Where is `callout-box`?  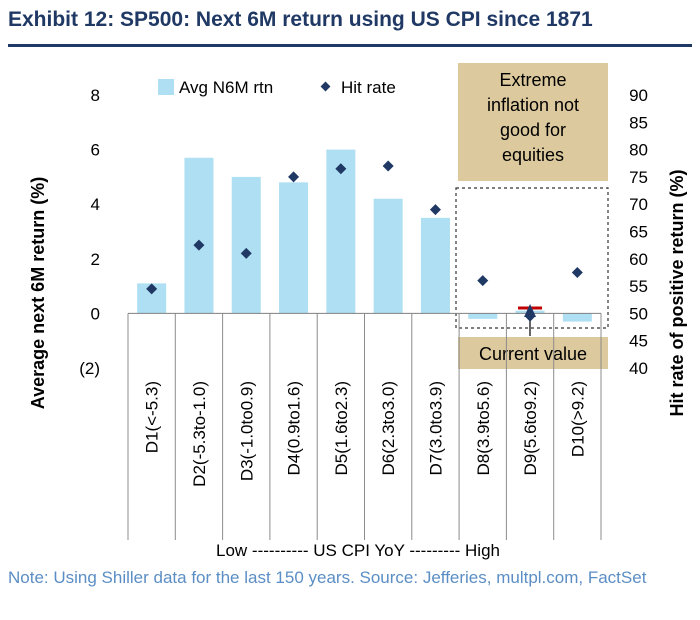 callout-box is located at coordinates (533, 122).